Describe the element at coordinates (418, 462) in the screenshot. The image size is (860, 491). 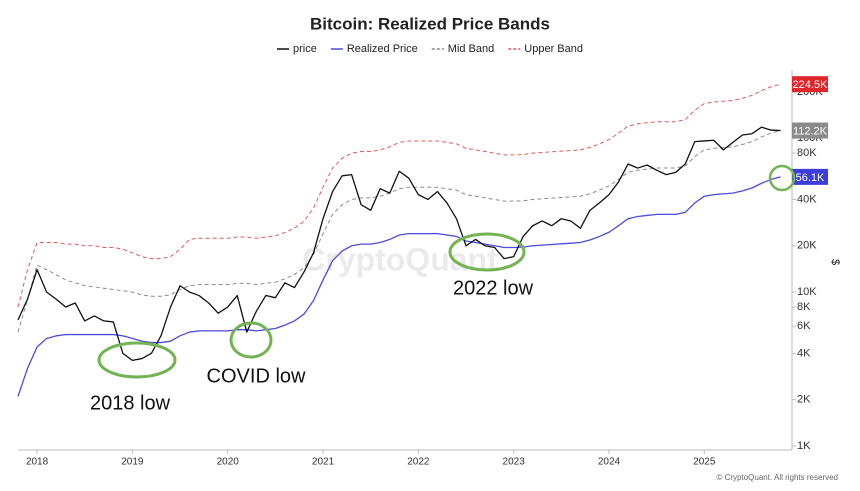
I see `x-tick-label: 2022` at that location.